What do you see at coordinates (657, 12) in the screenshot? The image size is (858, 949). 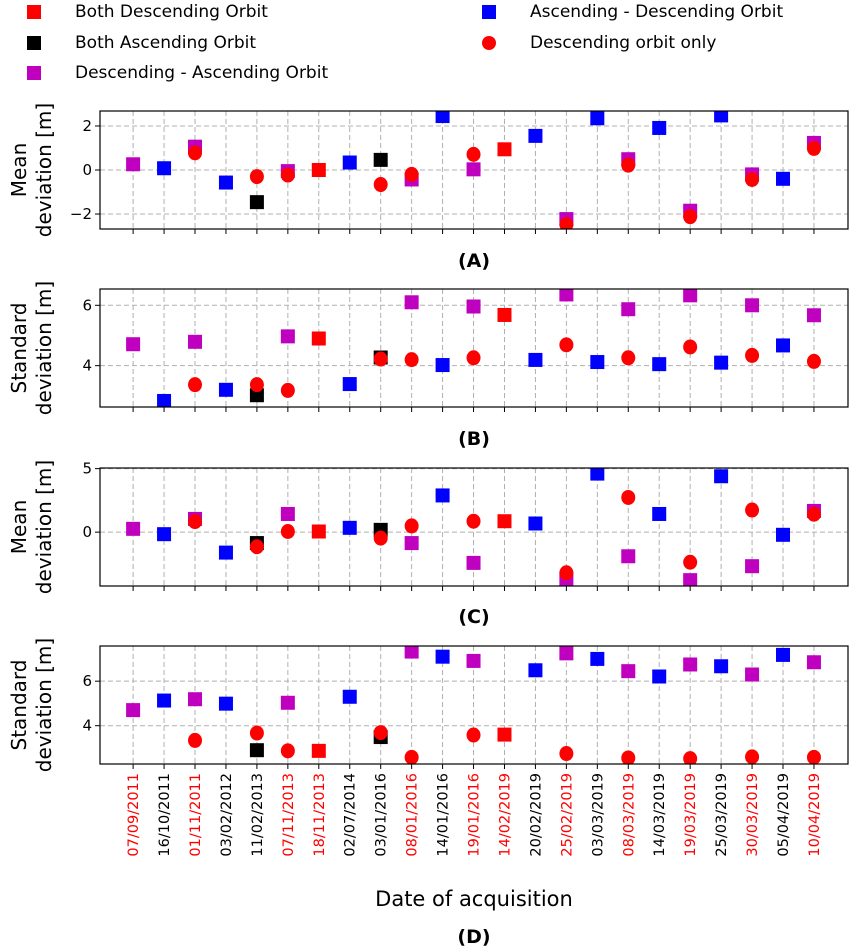 I see `legend-label: Ascending - Descending Orbit` at bounding box center [657, 12].